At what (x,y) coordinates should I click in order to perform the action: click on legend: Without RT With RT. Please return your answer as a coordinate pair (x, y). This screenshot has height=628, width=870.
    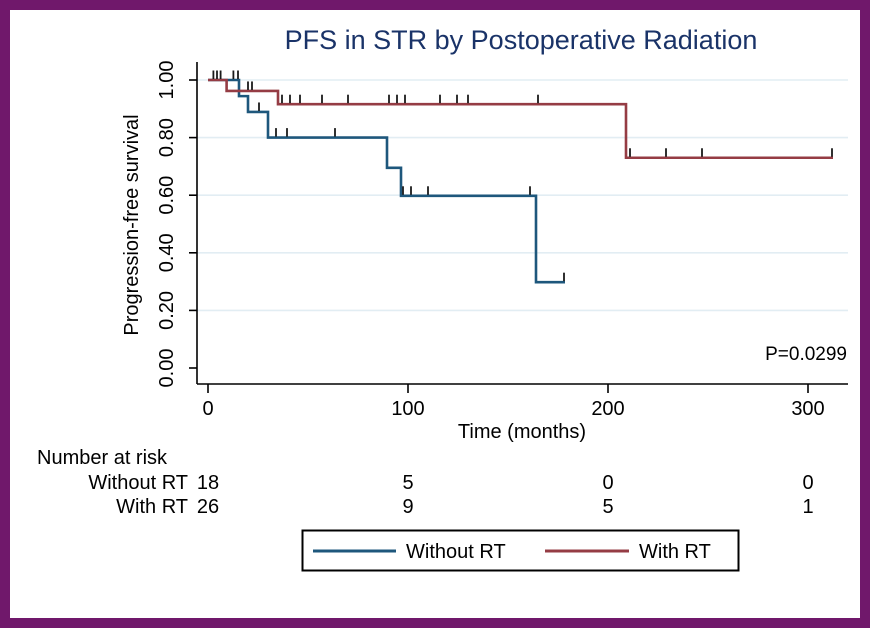
    Looking at the image, I should click on (520, 550).